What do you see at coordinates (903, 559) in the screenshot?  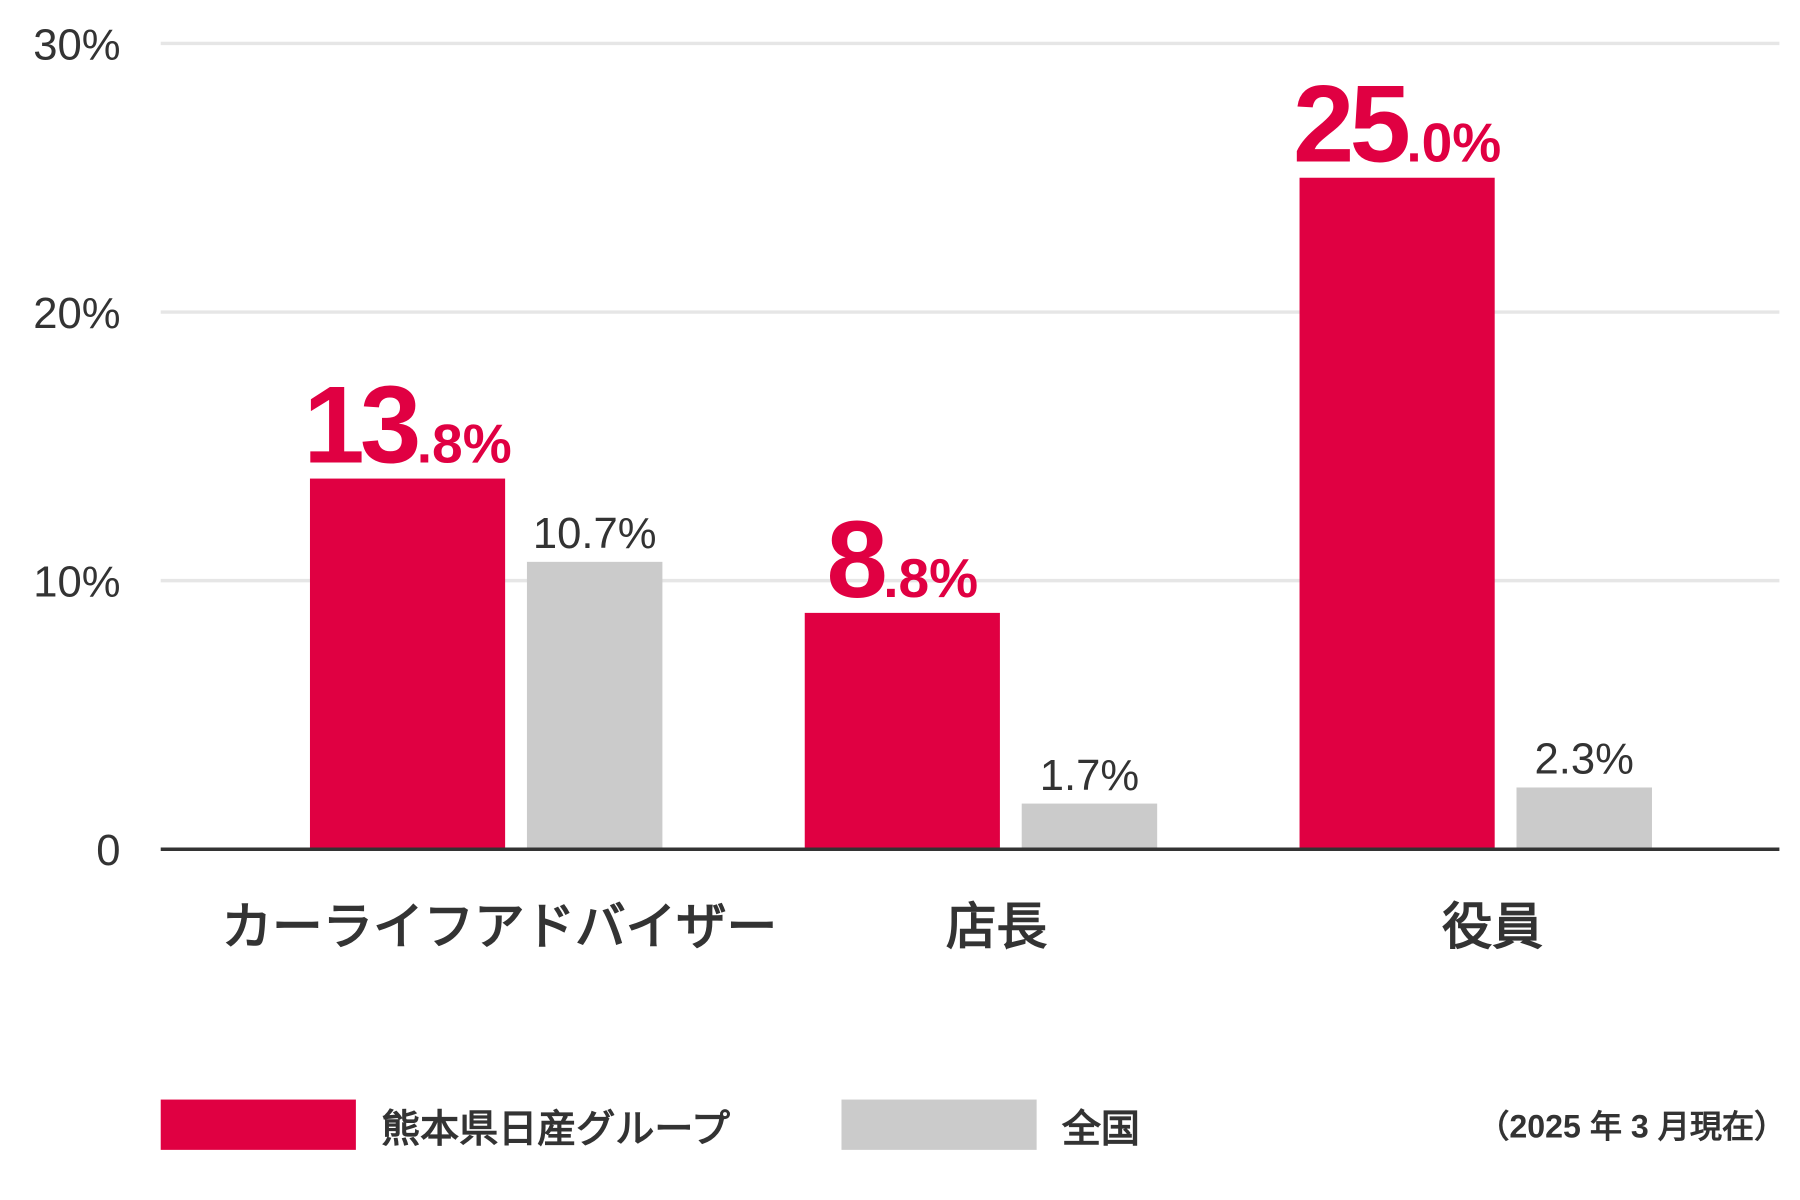 I see `bar-value-label-kumamoto: 8.8%` at bounding box center [903, 559].